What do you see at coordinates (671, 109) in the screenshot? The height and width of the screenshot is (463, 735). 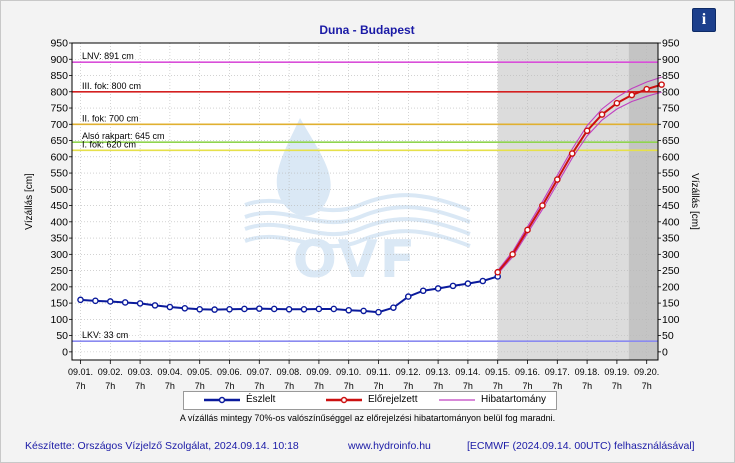 I see `y-tick-label-right: 750` at bounding box center [671, 109].